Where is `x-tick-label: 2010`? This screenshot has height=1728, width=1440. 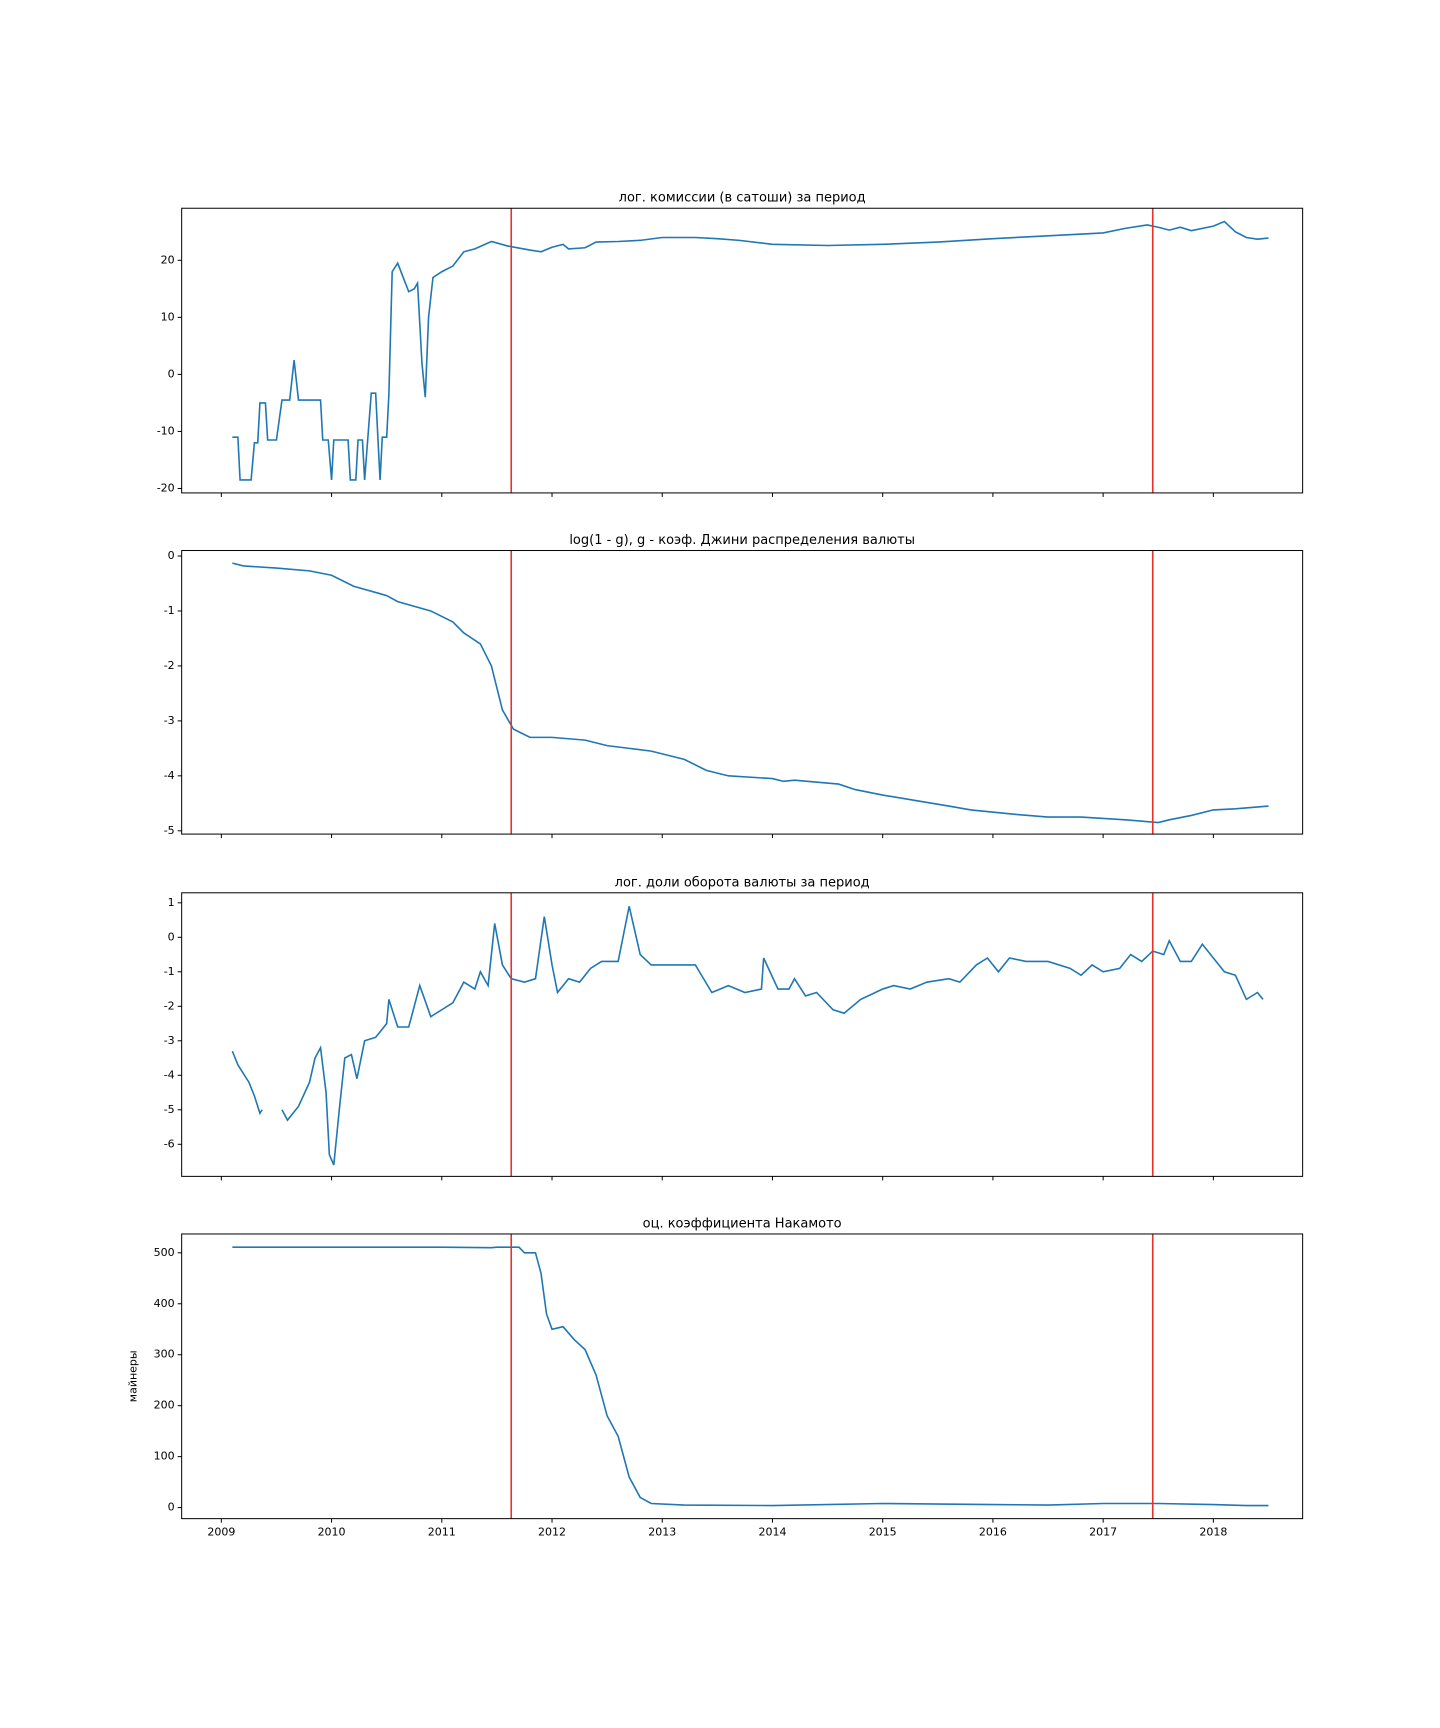
x-tick-label: 2010 is located at coordinates (332, 1532).